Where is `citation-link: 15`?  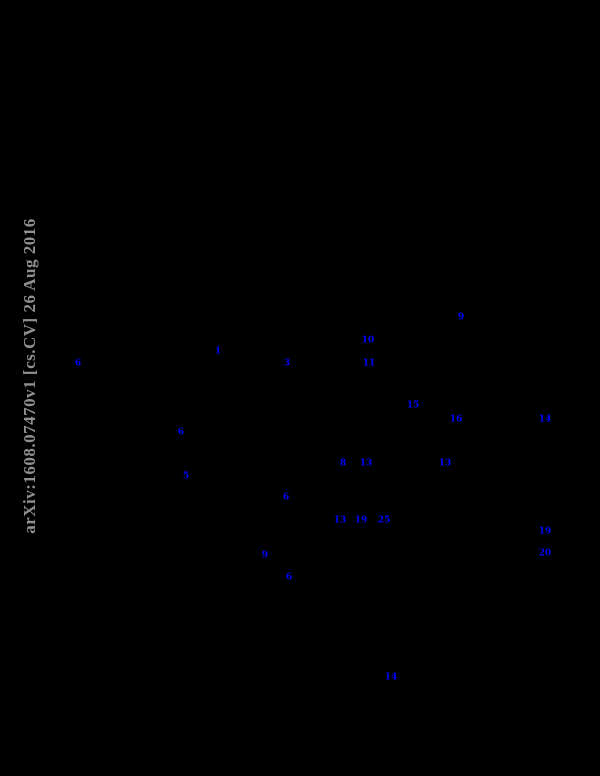 citation-link: 15 is located at coordinates (413, 405).